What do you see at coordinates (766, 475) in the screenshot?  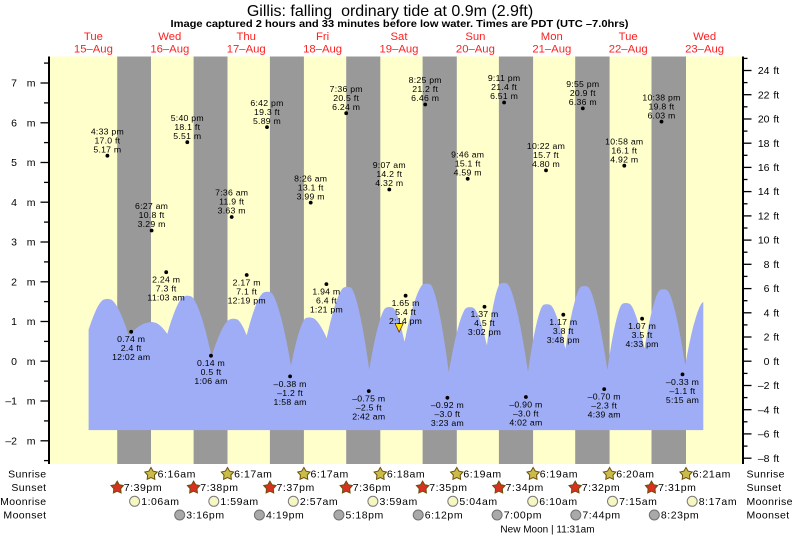 I see `svg-text: Sunrise` at bounding box center [766, 475].